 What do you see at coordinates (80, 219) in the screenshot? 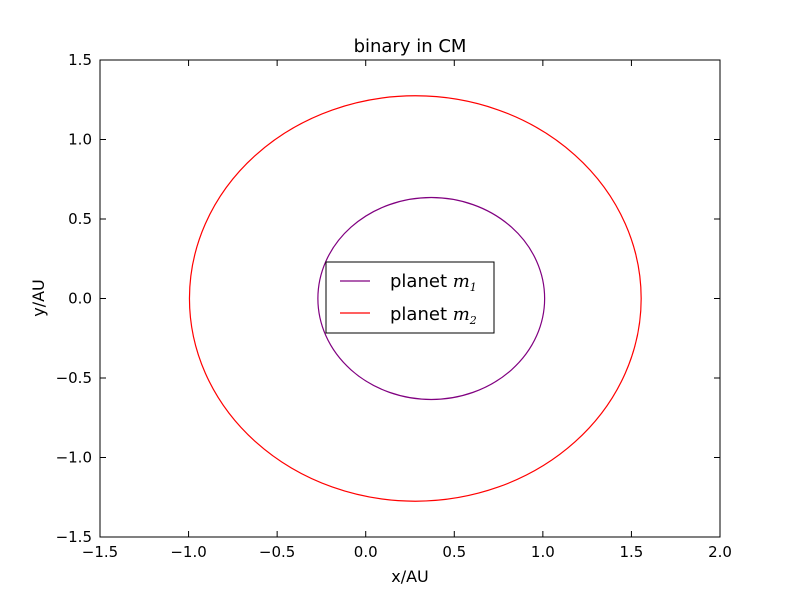
I see `y-tick-label: 0.5` at bounding box center [80, 219].